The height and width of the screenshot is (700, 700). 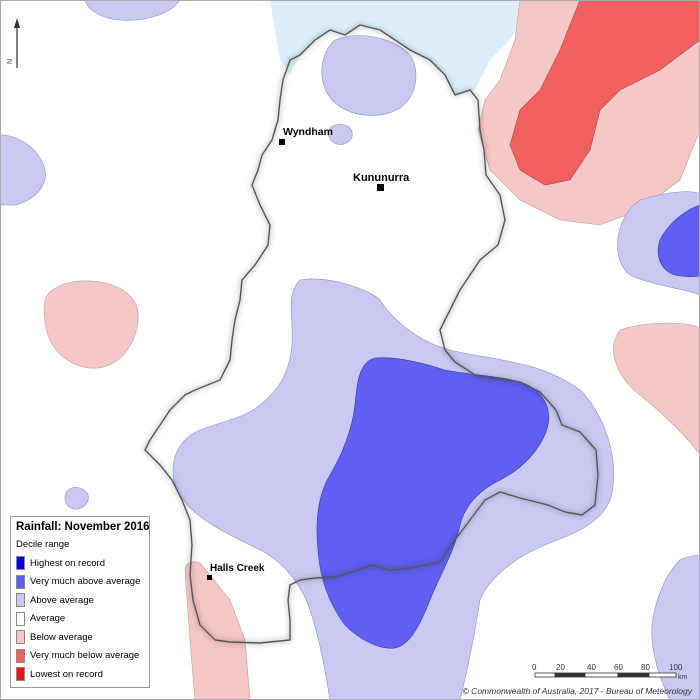 What do you see at coordinates (13, 43) in the screenshot?
I see `north-arrow: N` at bounding box center [13, 43].